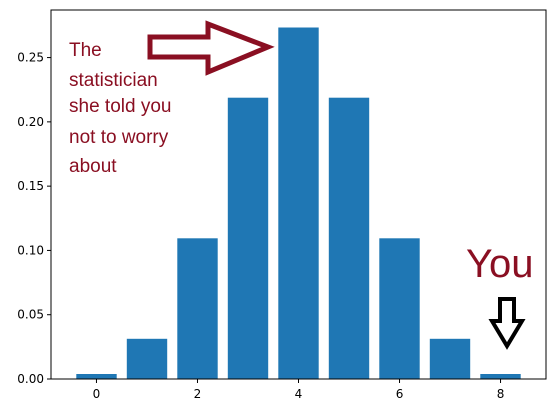  Describe the element at coordinates (30, 58) in the screenshot. I see `y-tick-label: 0.25` at that location.